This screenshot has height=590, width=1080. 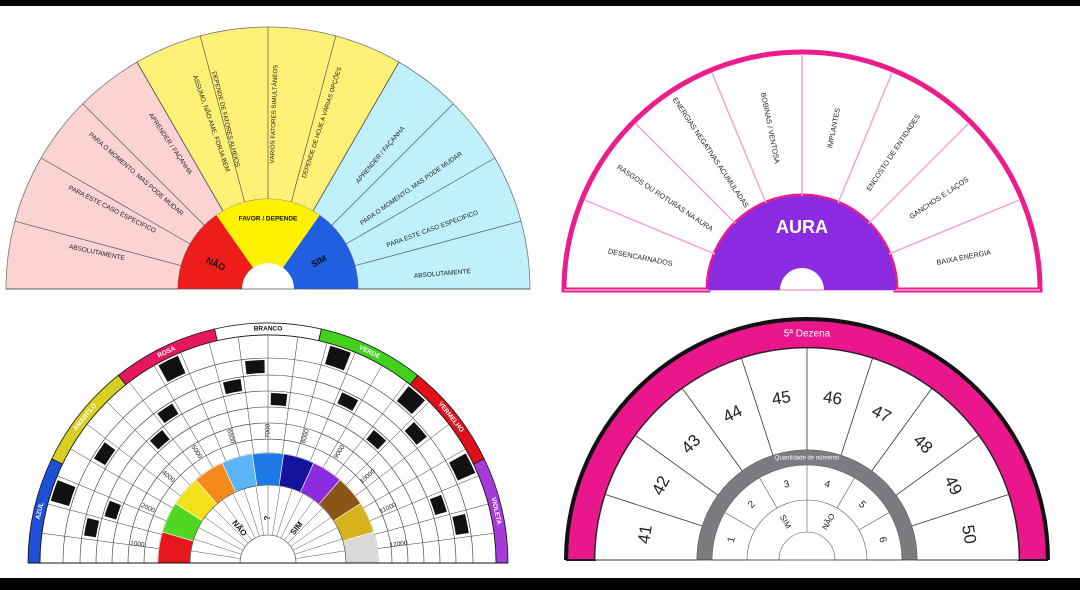 What do you see at coordinates (268, 219) in the screenshot?
I see `favor-core-label: FAVOR / DEPENDE` at bounding box center [268, 219].